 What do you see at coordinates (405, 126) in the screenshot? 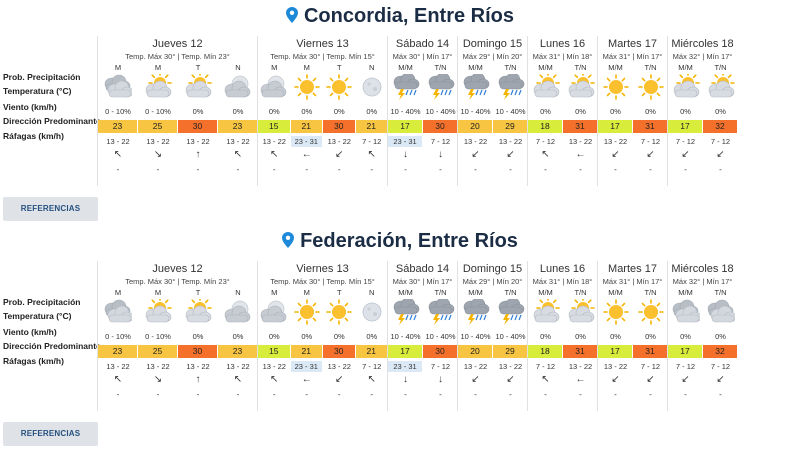
I see `temperature-cell: 17` at bounding box center [405, 126].